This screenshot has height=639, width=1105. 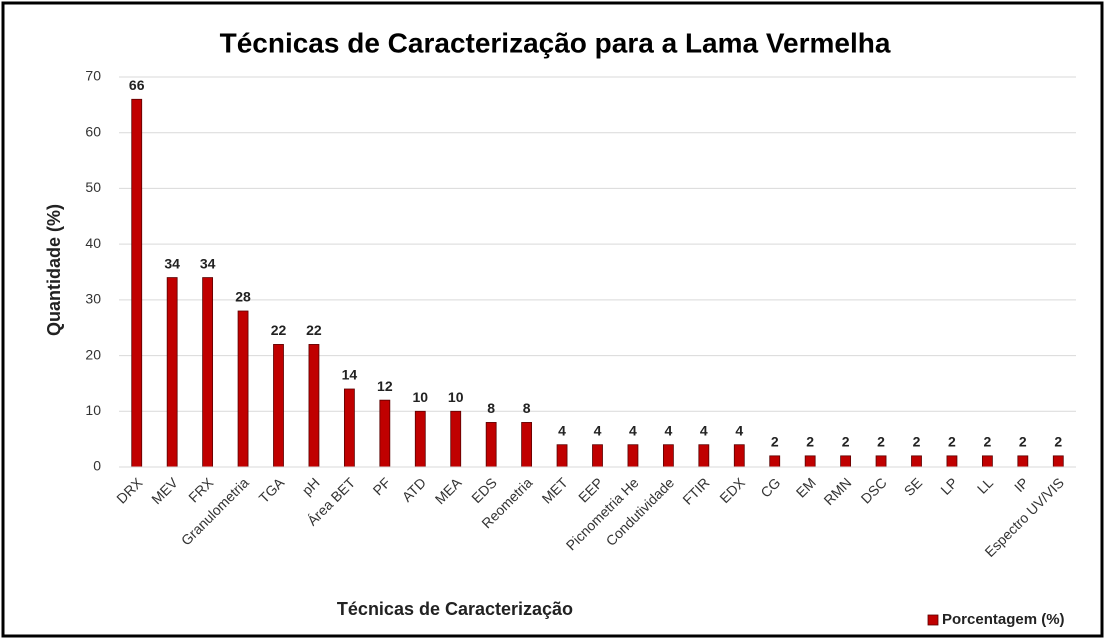 What do you see at coordinates (243, 297) in the screenshot?
I see `value-label: 28` at bounding box center [243, 297].